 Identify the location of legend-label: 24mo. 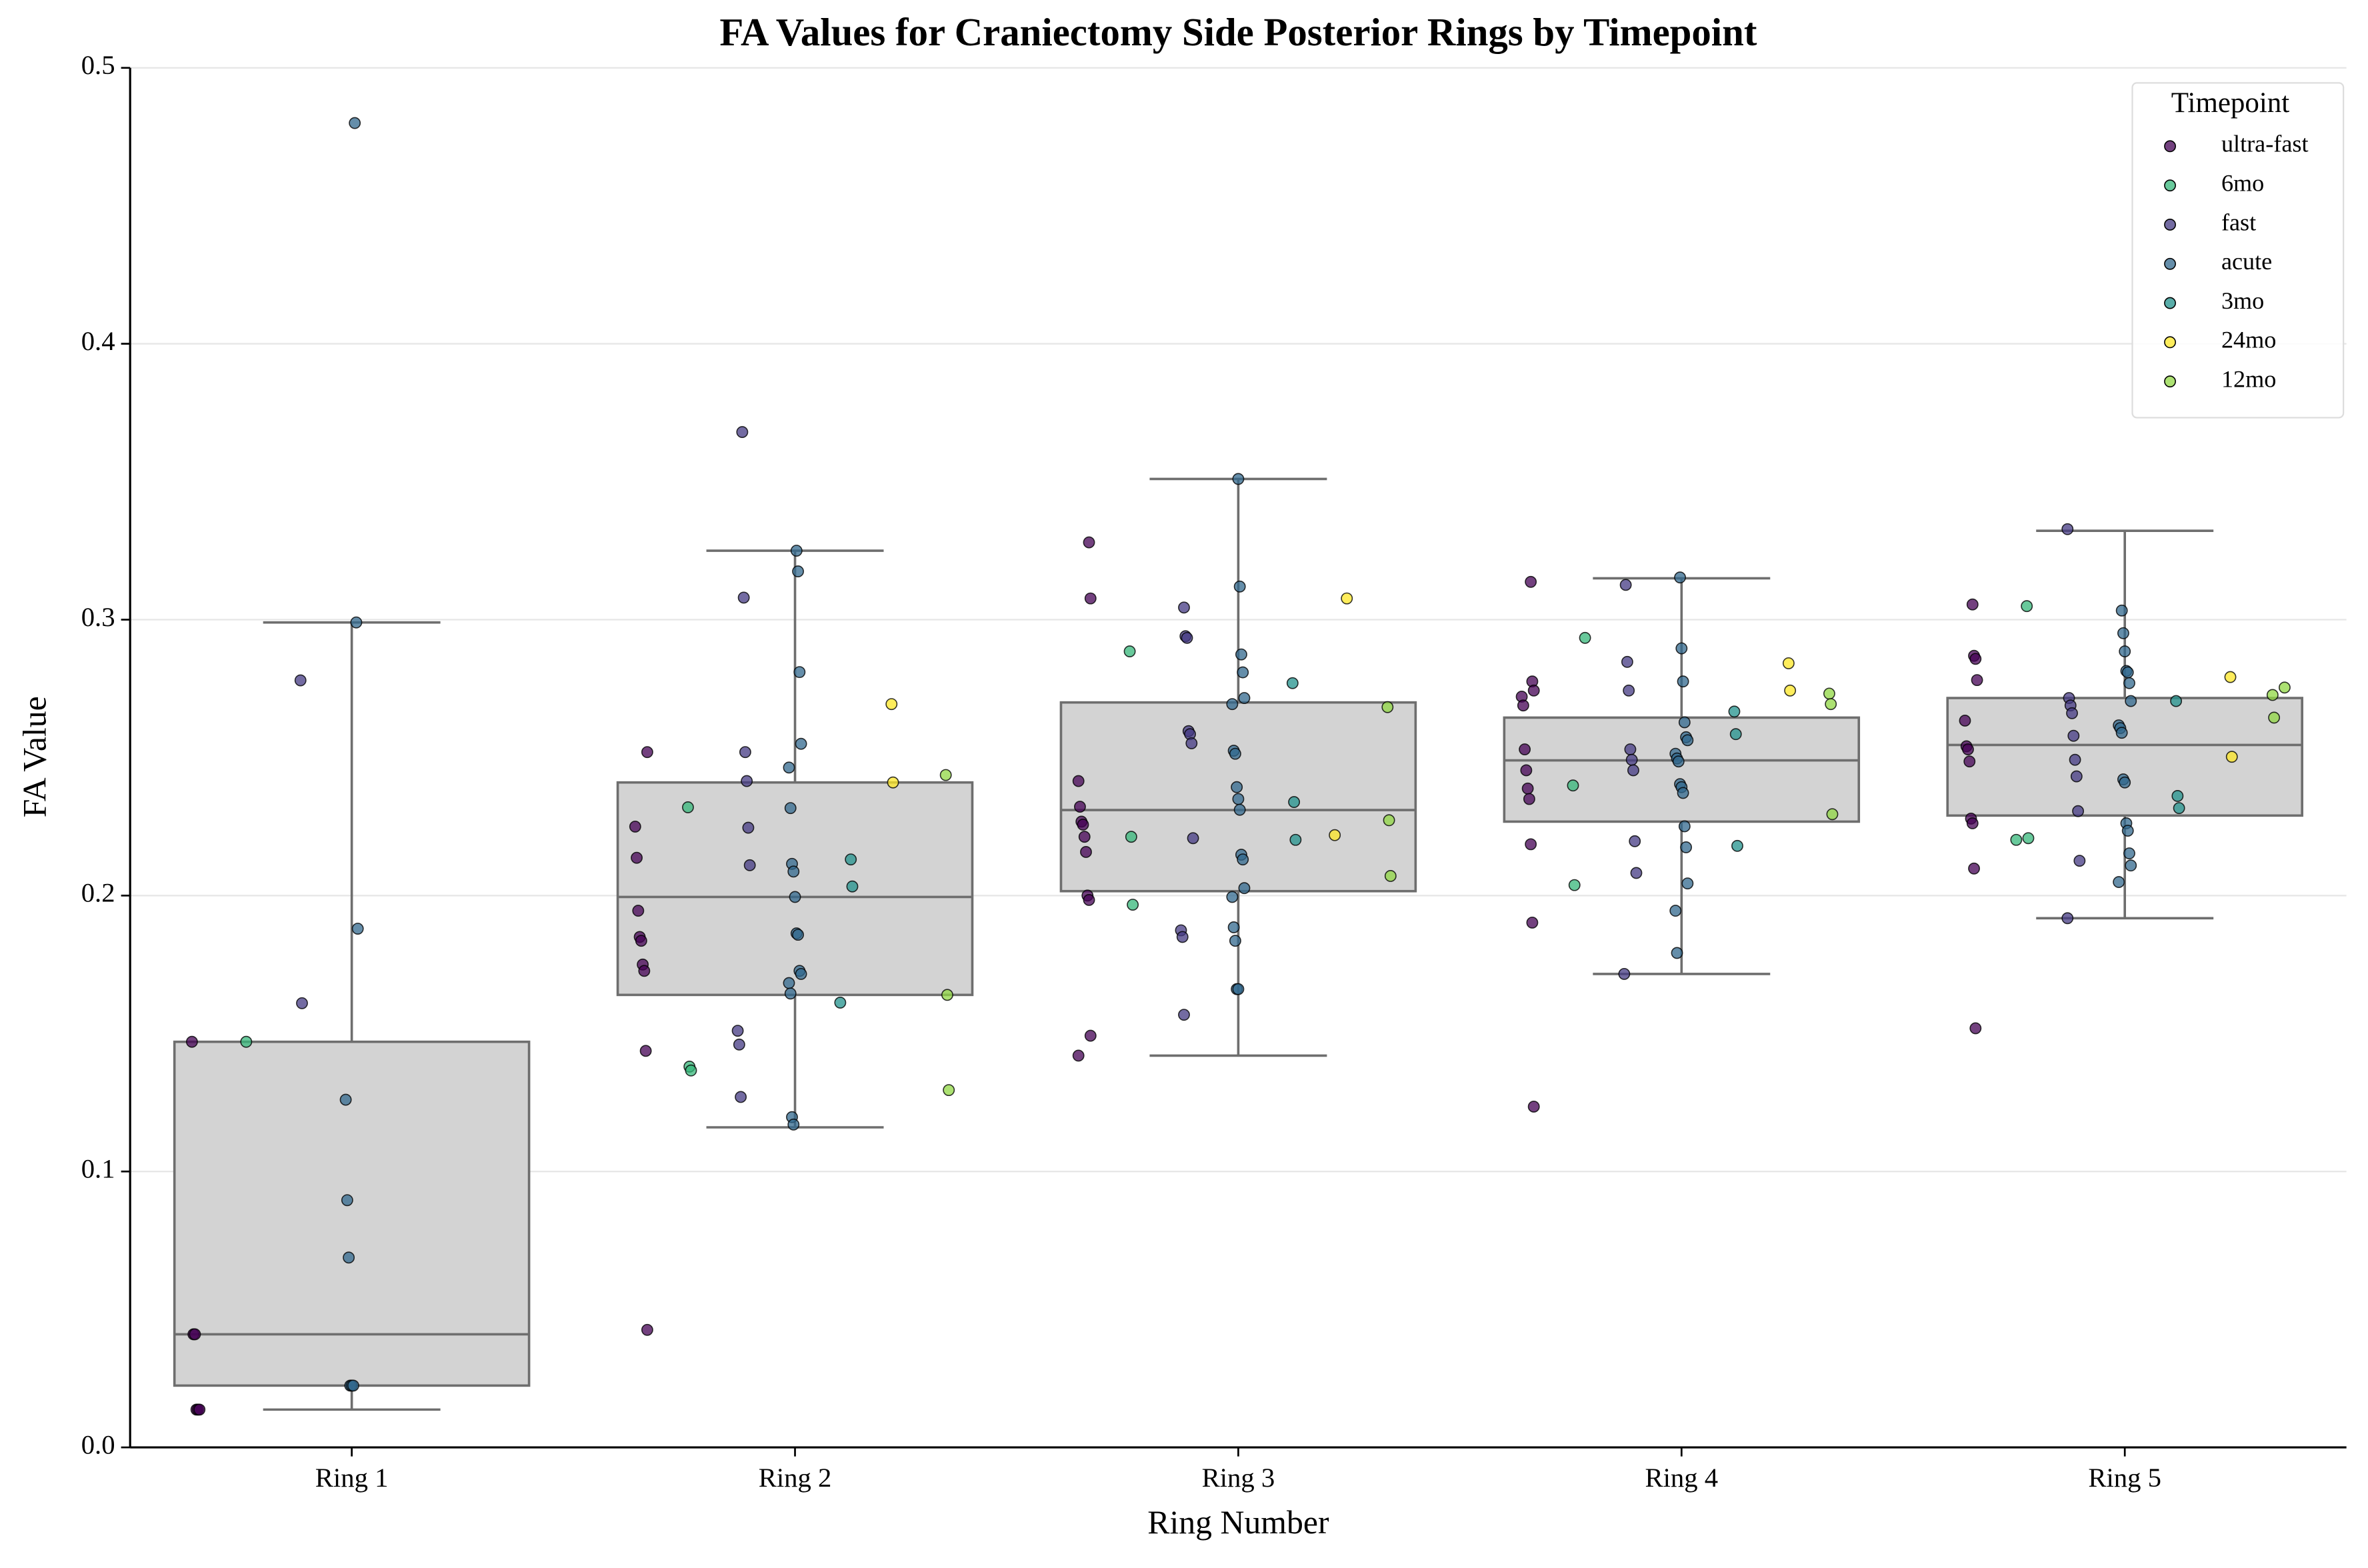
(2248, 340).